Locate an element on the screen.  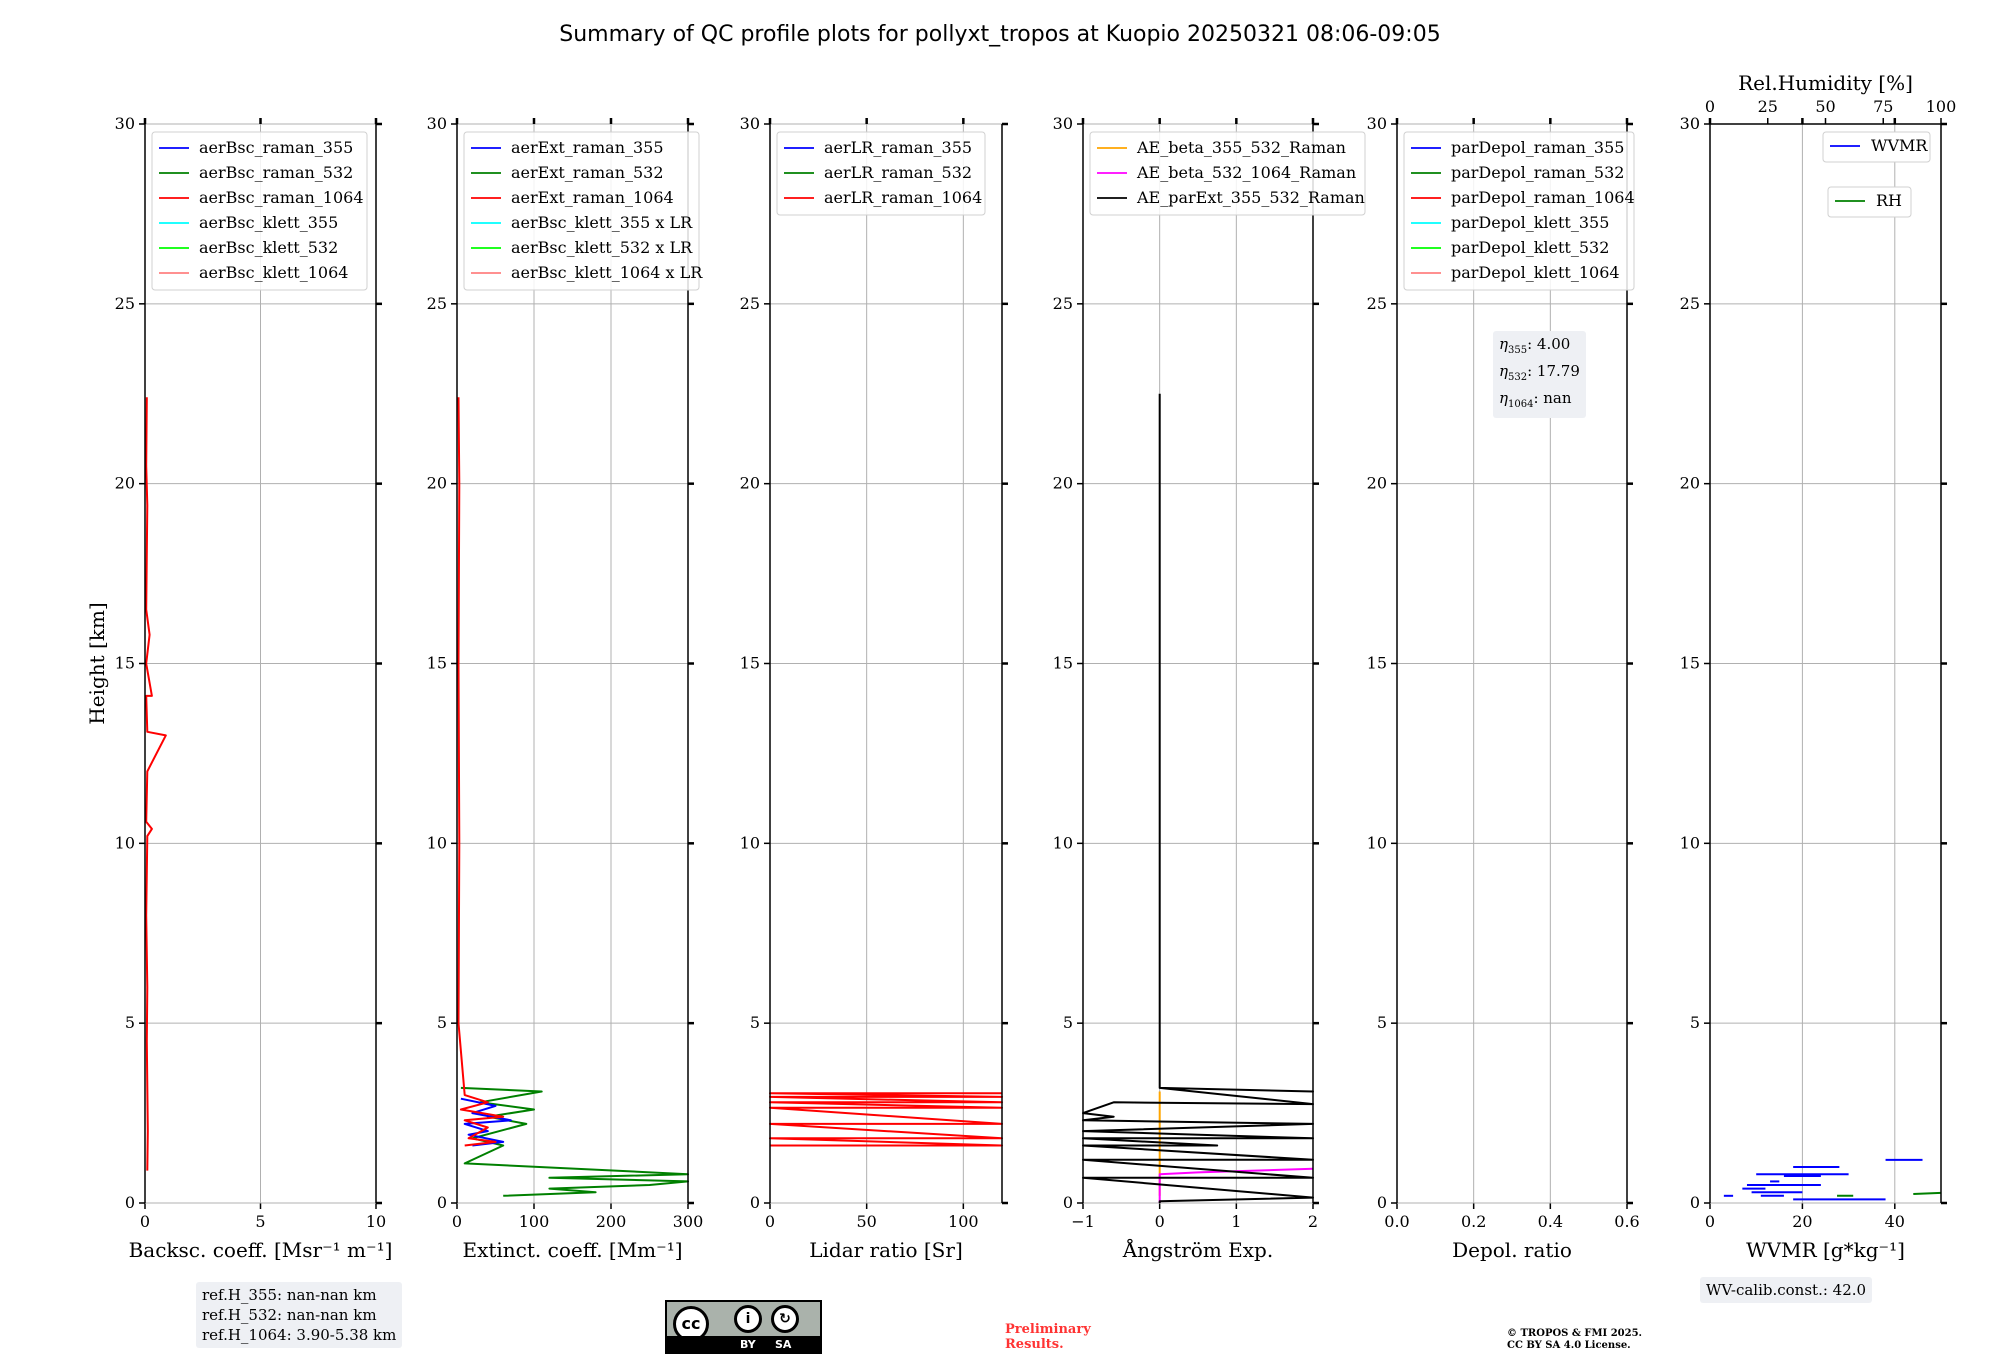
legend-box is located at coordinates (881, 173).